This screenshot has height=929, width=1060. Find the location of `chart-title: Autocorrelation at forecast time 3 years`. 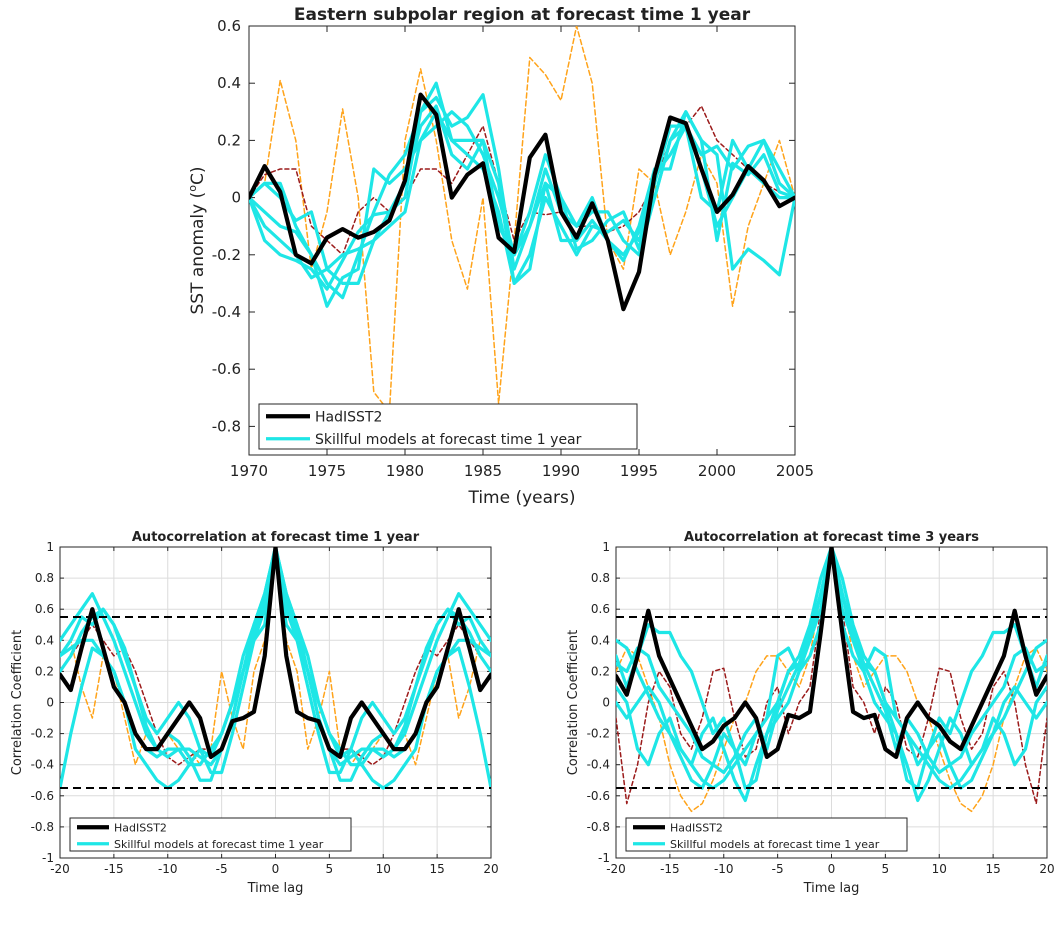

chart-title: Autocorrelation at forecast time 3 years is located at coordinates (831, 537).